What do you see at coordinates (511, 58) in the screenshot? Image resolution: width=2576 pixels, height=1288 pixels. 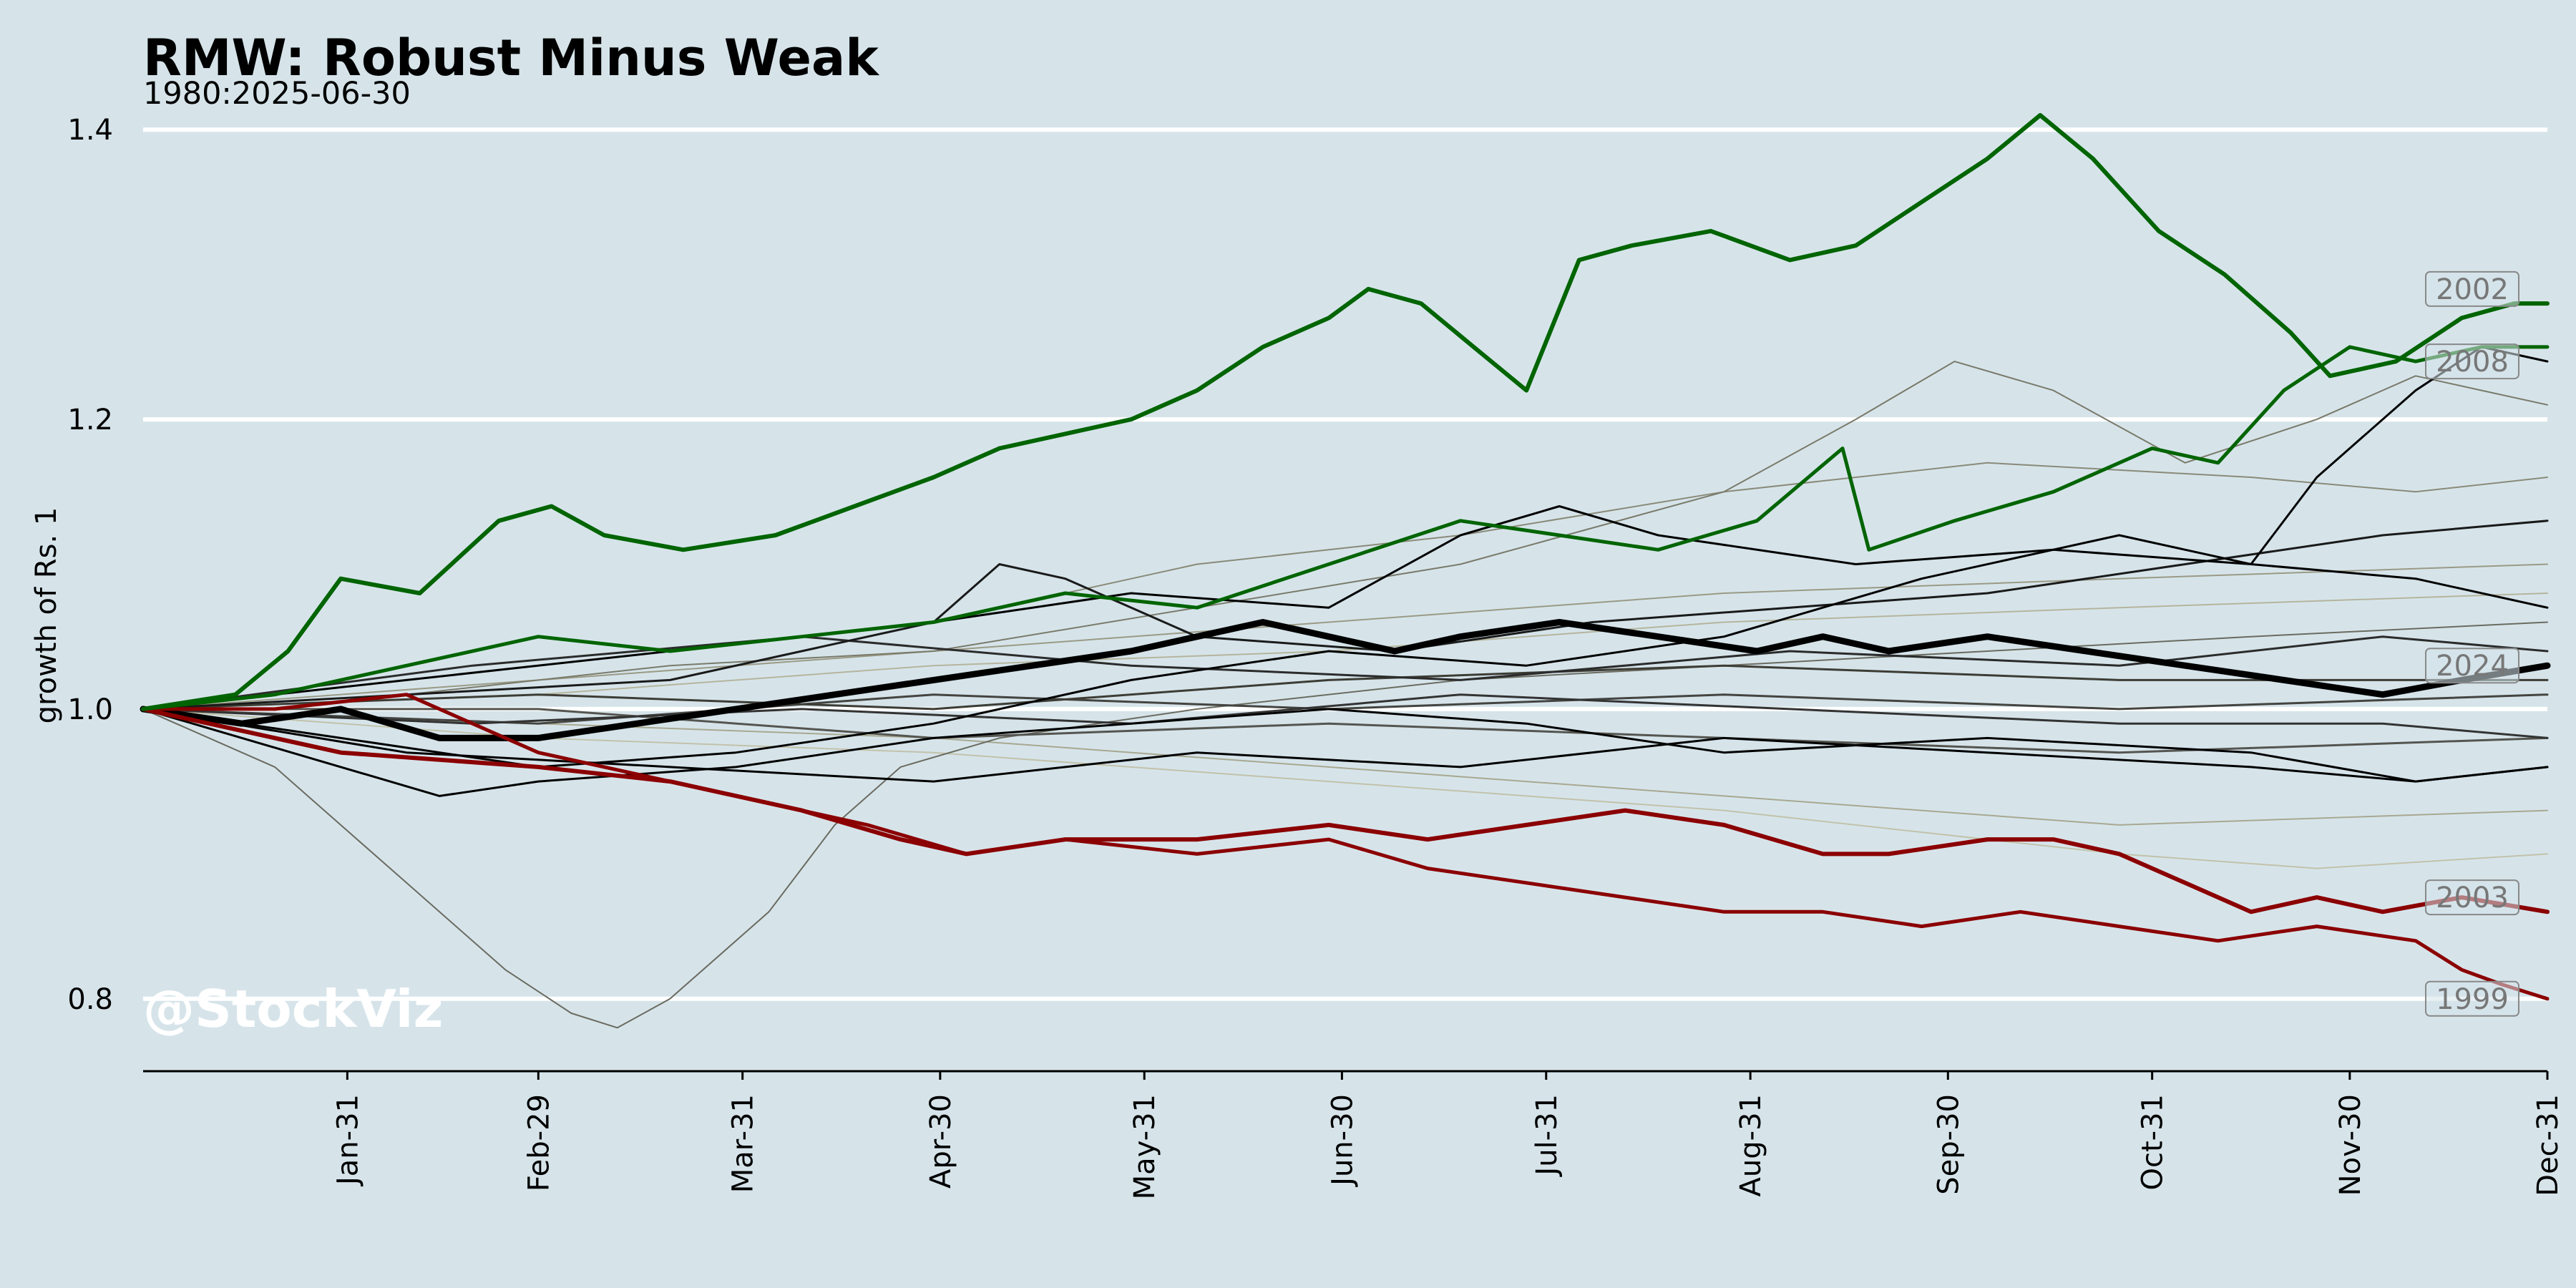 I see `chart-title: RMW: Robust Minus Weak` at bounding box center [511, 58].